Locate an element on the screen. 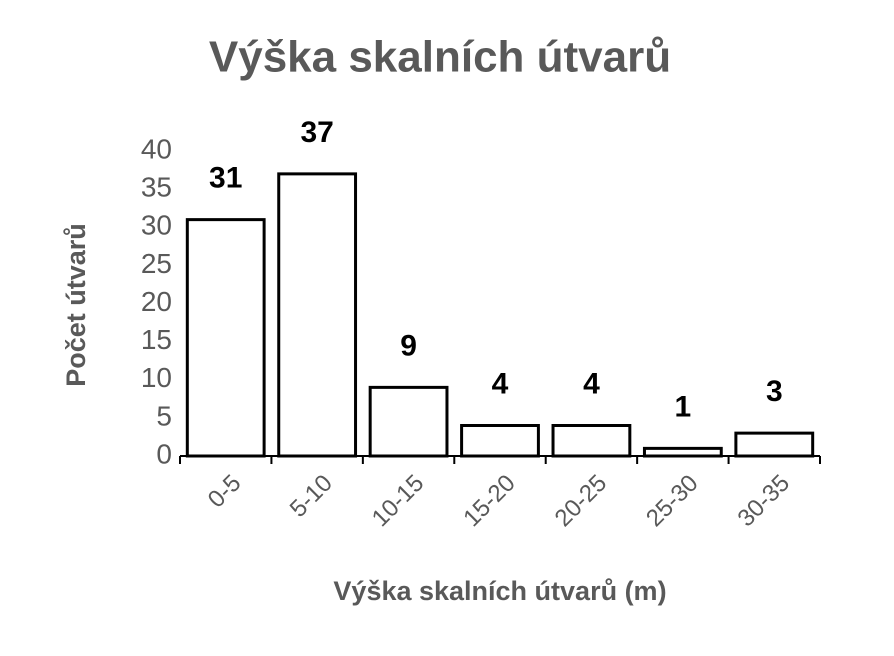 The height and width of the screenshot is (656, 894). x-tick-label: 15-20 is located at coordinates (489, 501).